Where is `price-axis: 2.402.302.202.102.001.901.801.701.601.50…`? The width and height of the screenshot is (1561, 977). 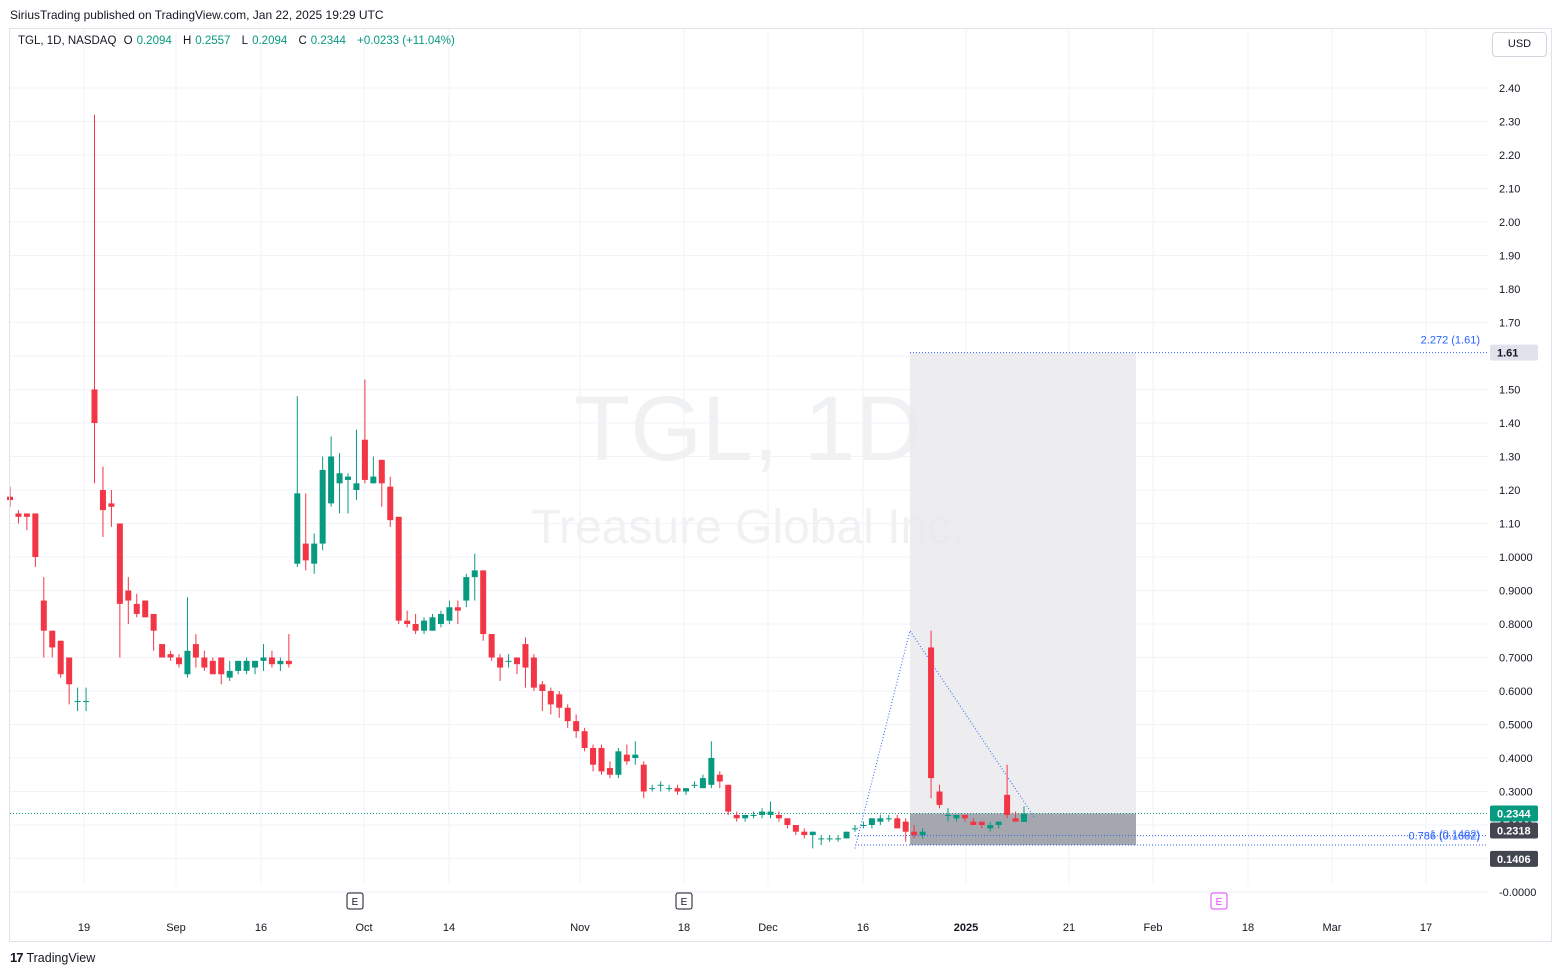
price-axis: 2.402.302.202.102.001.901.801.701.601.50… is located at coordinates (1514, 491).